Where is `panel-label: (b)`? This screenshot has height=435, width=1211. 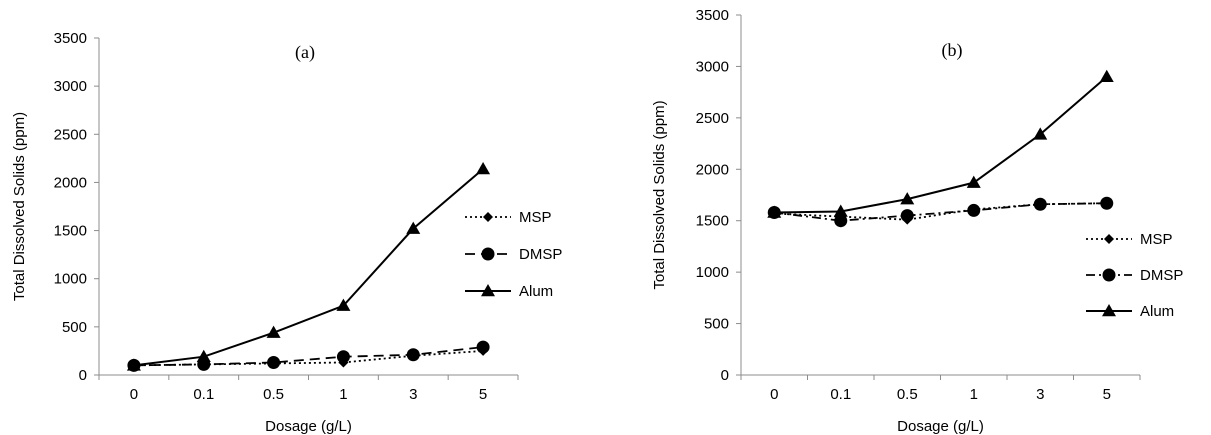 panel-label: (b) is located at coordinates (952, 50).